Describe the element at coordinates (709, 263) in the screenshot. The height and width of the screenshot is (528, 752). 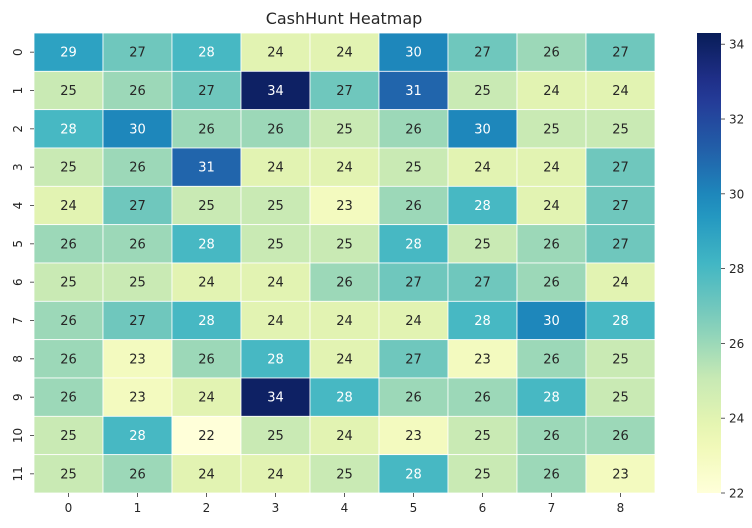
I see `colorbar-gradient` at that location.